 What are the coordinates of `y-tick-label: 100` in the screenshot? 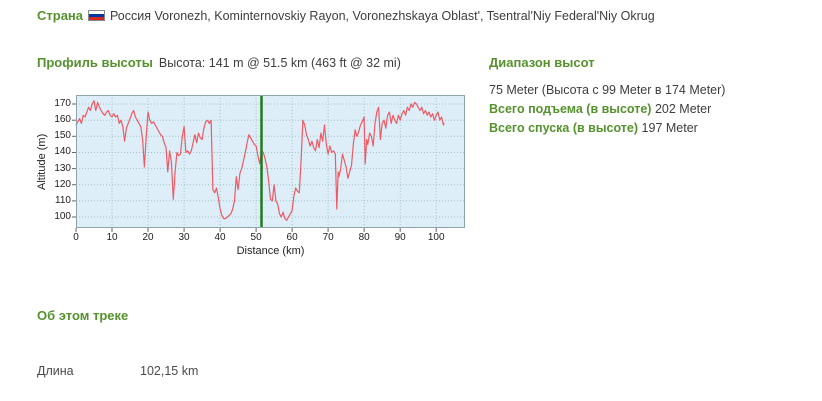 It's located at (62, 217).